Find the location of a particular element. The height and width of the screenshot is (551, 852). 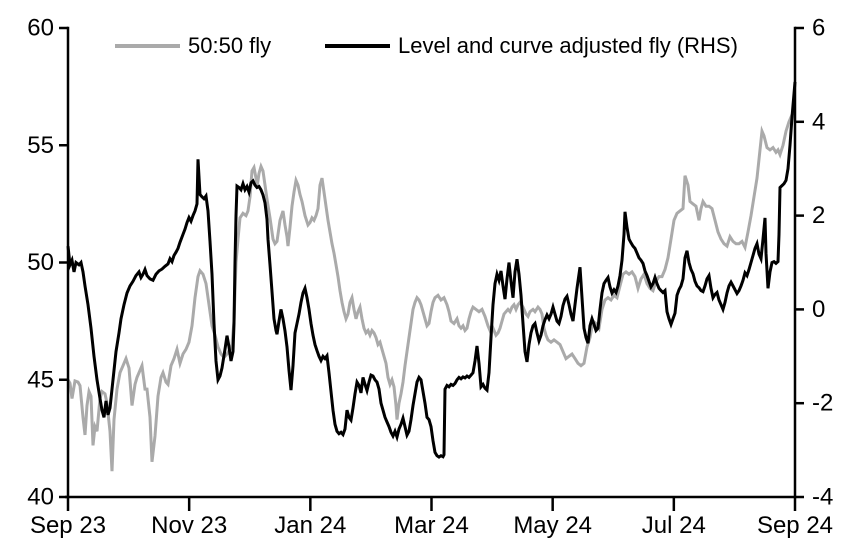

x-axis-tick-label: Nov 23 is located at coordinates (189, 525).